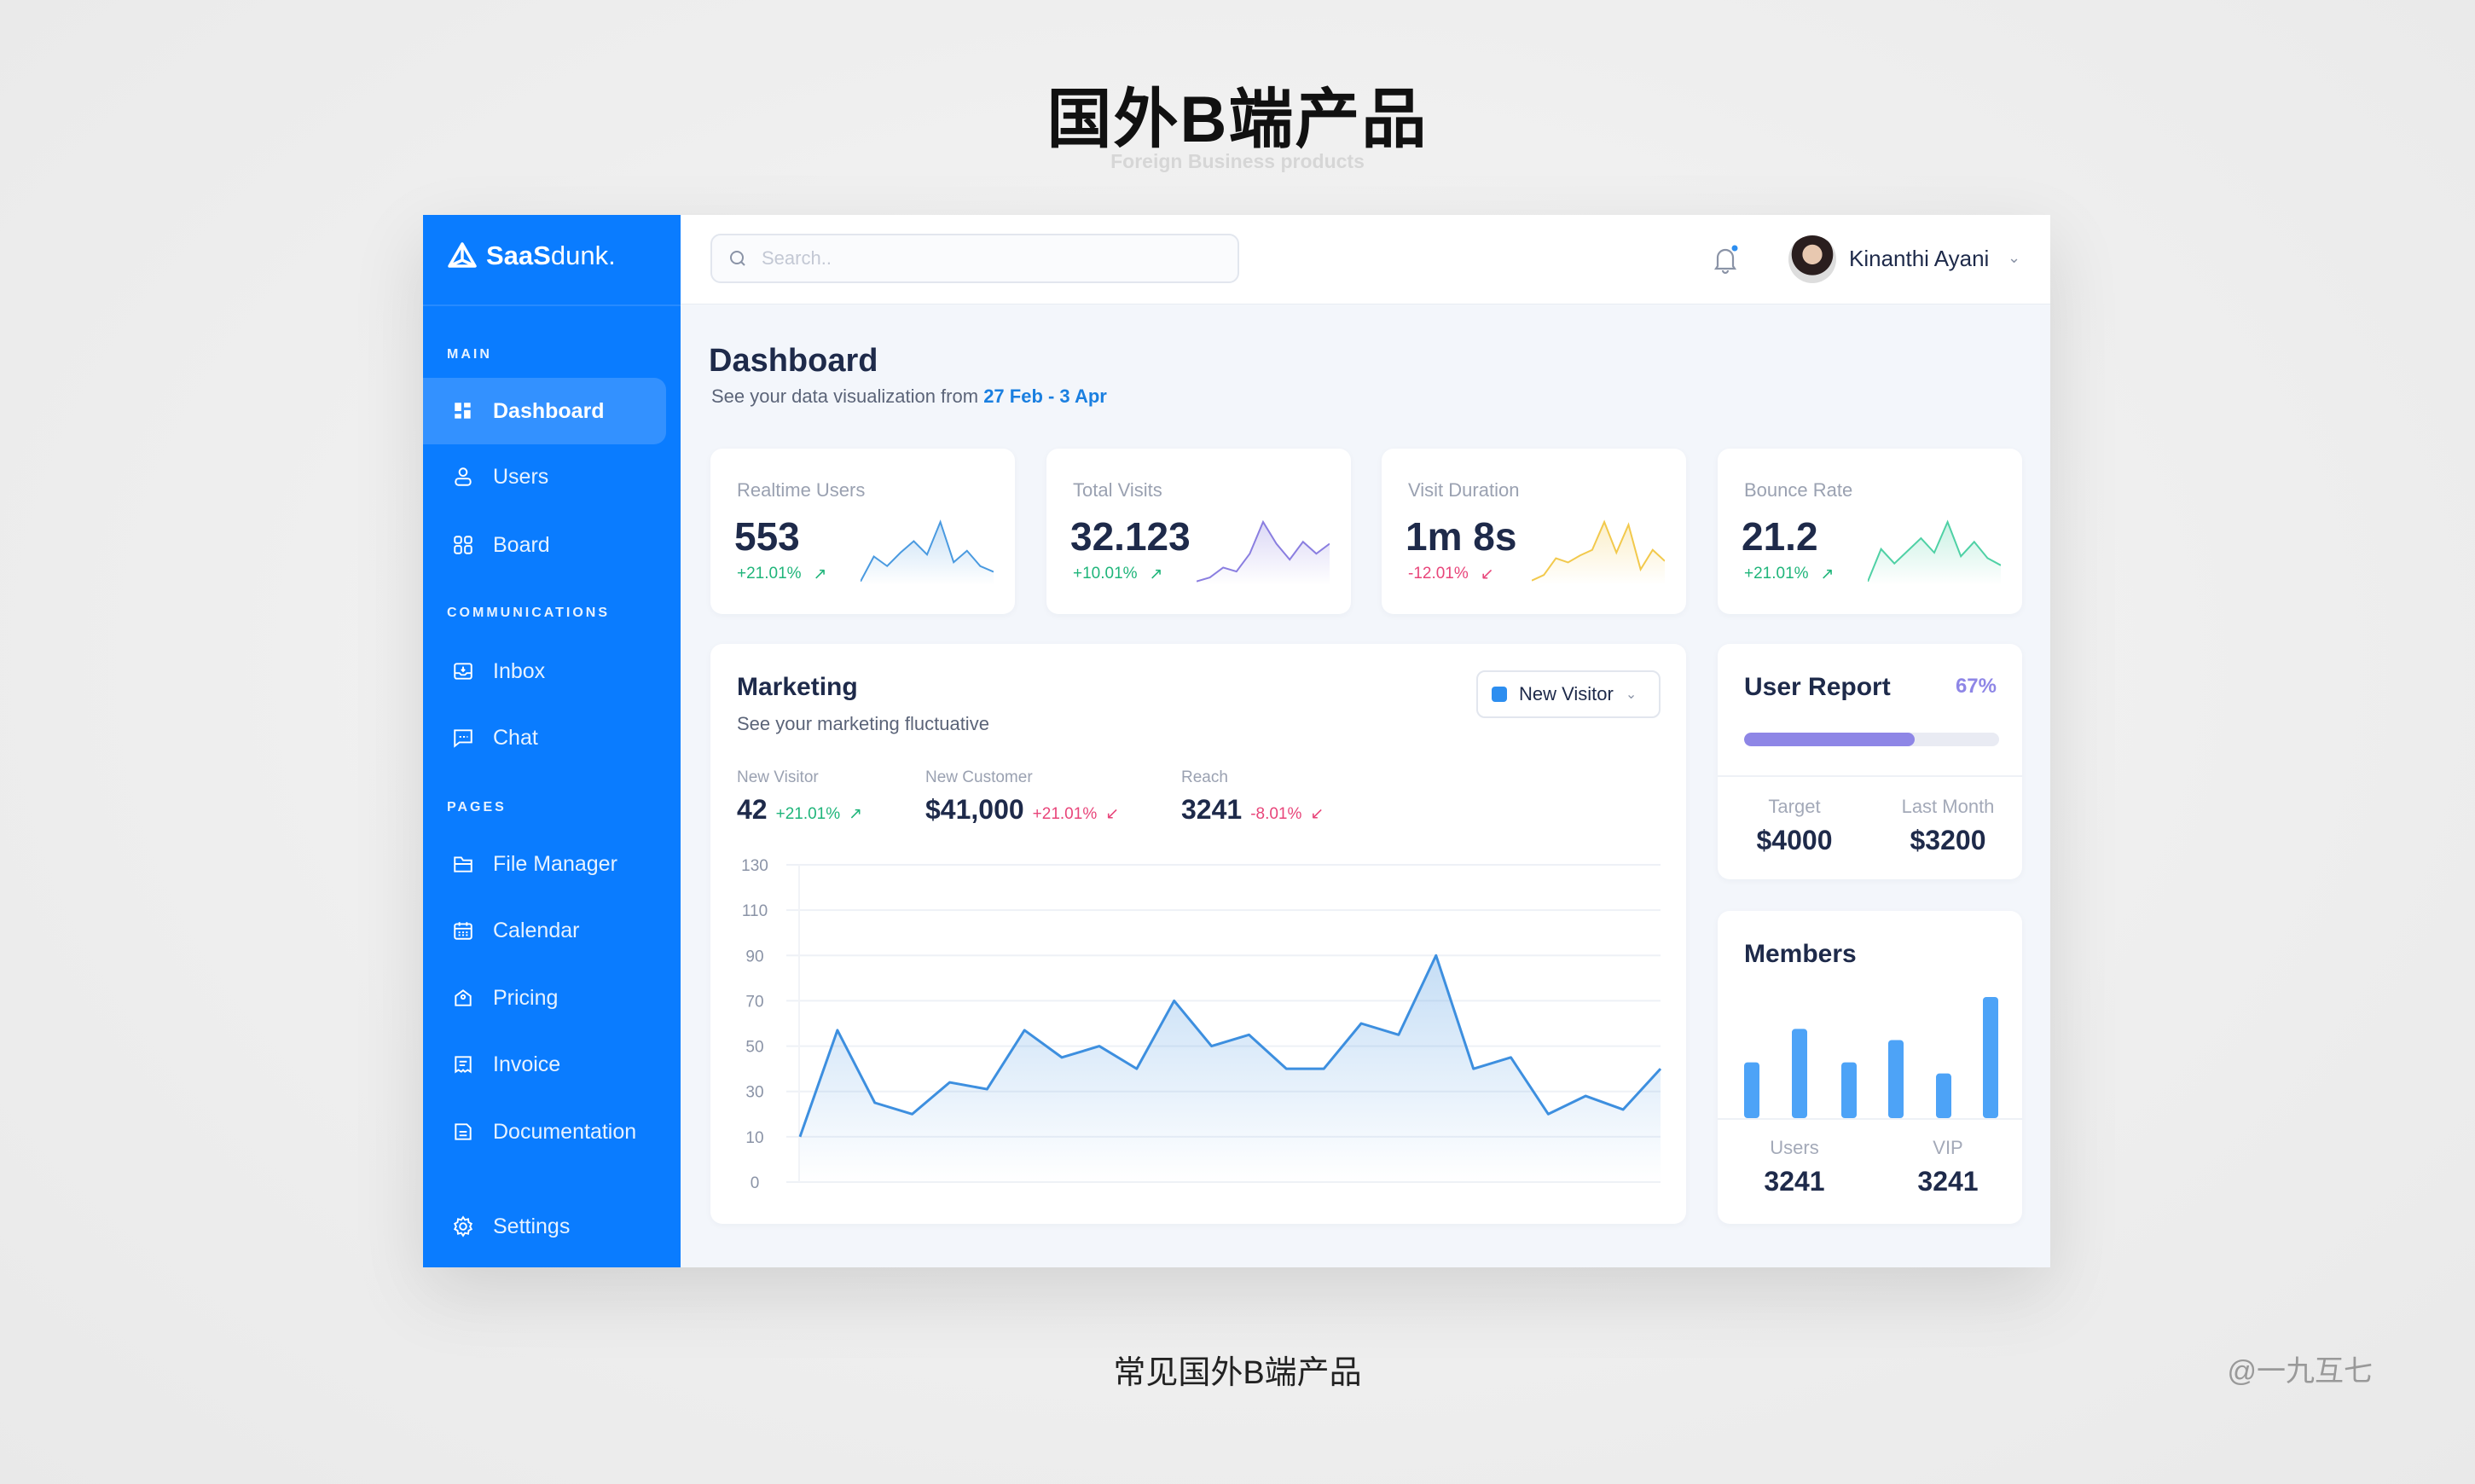  Describe the element at coordinates (549, 410) in the screenshot. I see `sidebar-item-label: Dashboard` at that location.